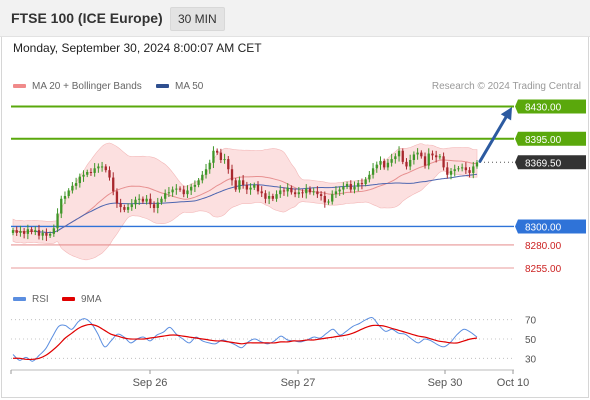 Image resolution: width=590 pixels, height=400 pixels. Describe the element at coordinates (87, 86) in the screenshot. I see `legend-ma20-label: MA 20 + Bollinger Bands` at that location.